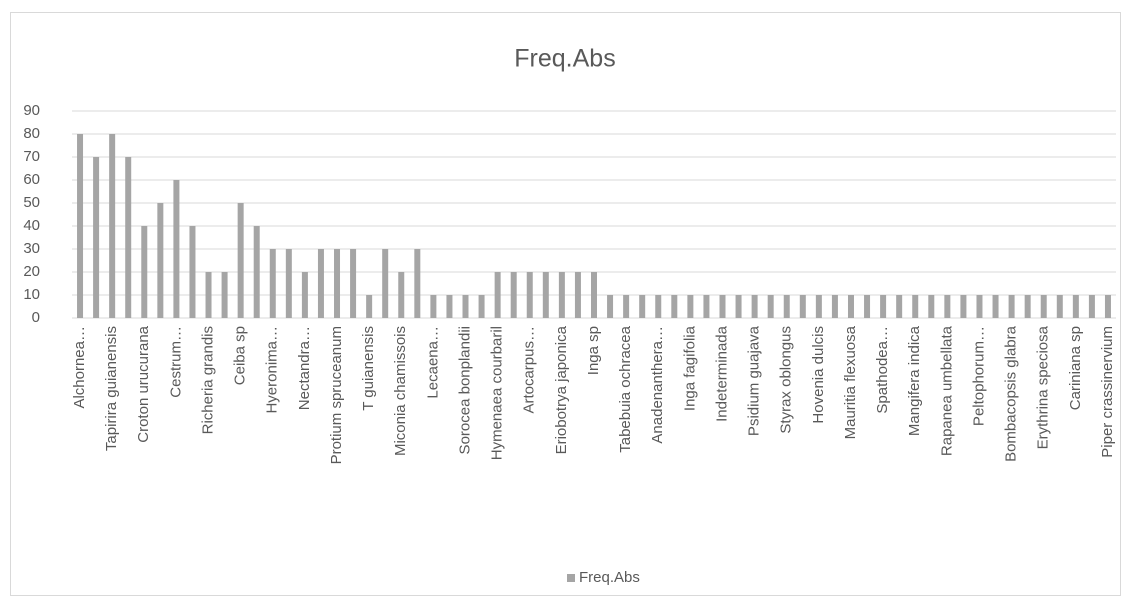  I want to click on x-tick-label: Hovenia dulcis, so click(818, 375).